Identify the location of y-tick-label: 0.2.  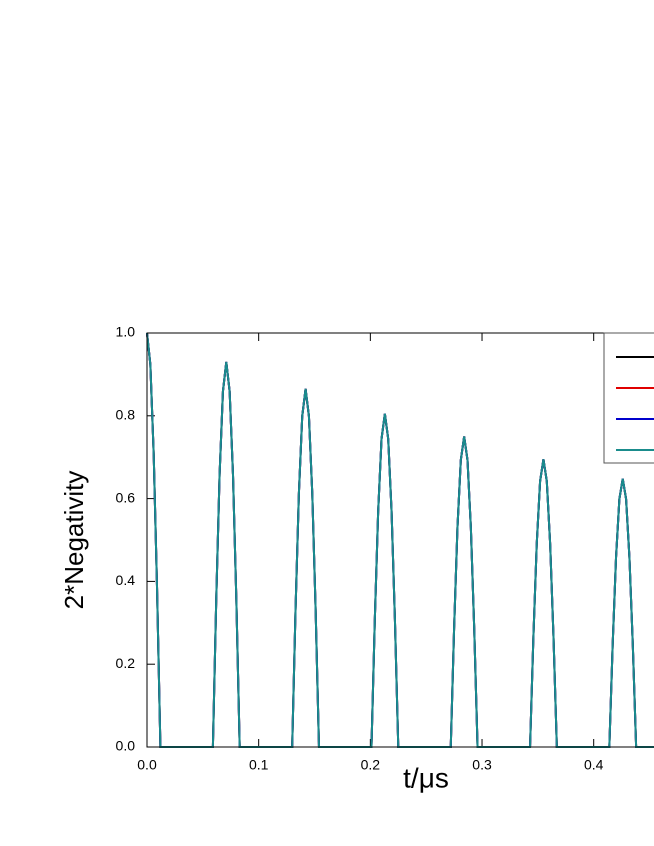
(126, 663).